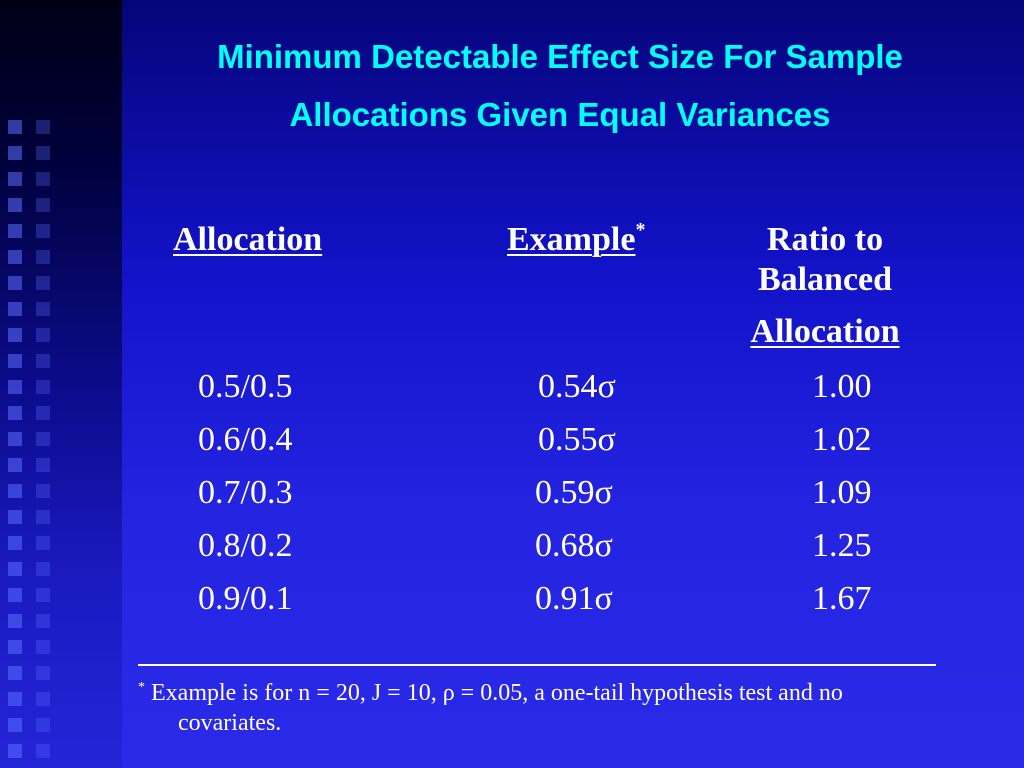 This screenshot has width=1024, height=768. I want to click on cell-ratio: 1.25, so click(842, 545).